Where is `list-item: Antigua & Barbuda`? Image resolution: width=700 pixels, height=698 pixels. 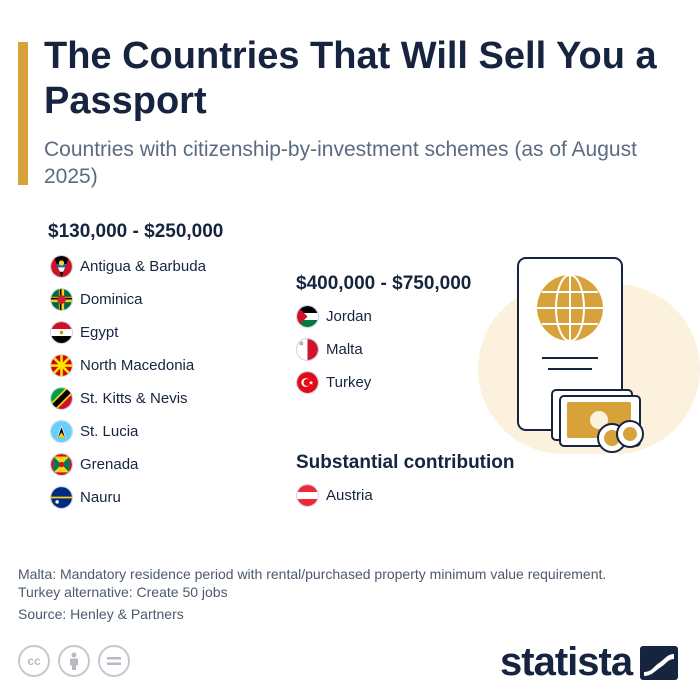
list-item: Antigua & Barbuda is located at coordinates (128, 266).